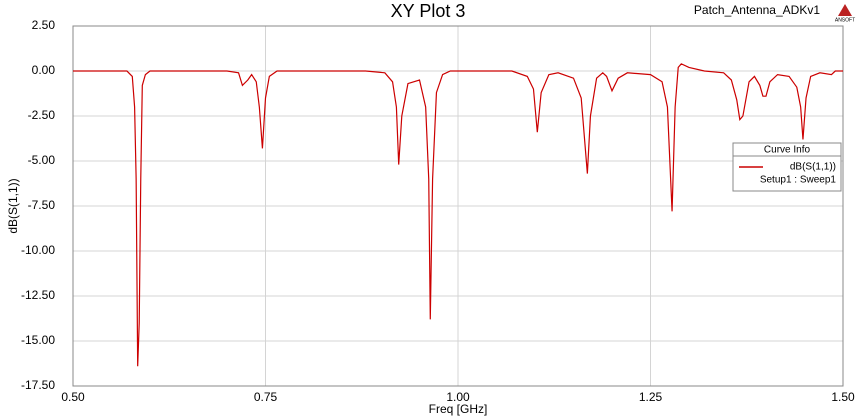 This screenshot has height=419, width=861. What do you see at coordinates (42, 205) in the screenshot?
I see `y-tick-label: -7.50` at bounding box center [42, 205].